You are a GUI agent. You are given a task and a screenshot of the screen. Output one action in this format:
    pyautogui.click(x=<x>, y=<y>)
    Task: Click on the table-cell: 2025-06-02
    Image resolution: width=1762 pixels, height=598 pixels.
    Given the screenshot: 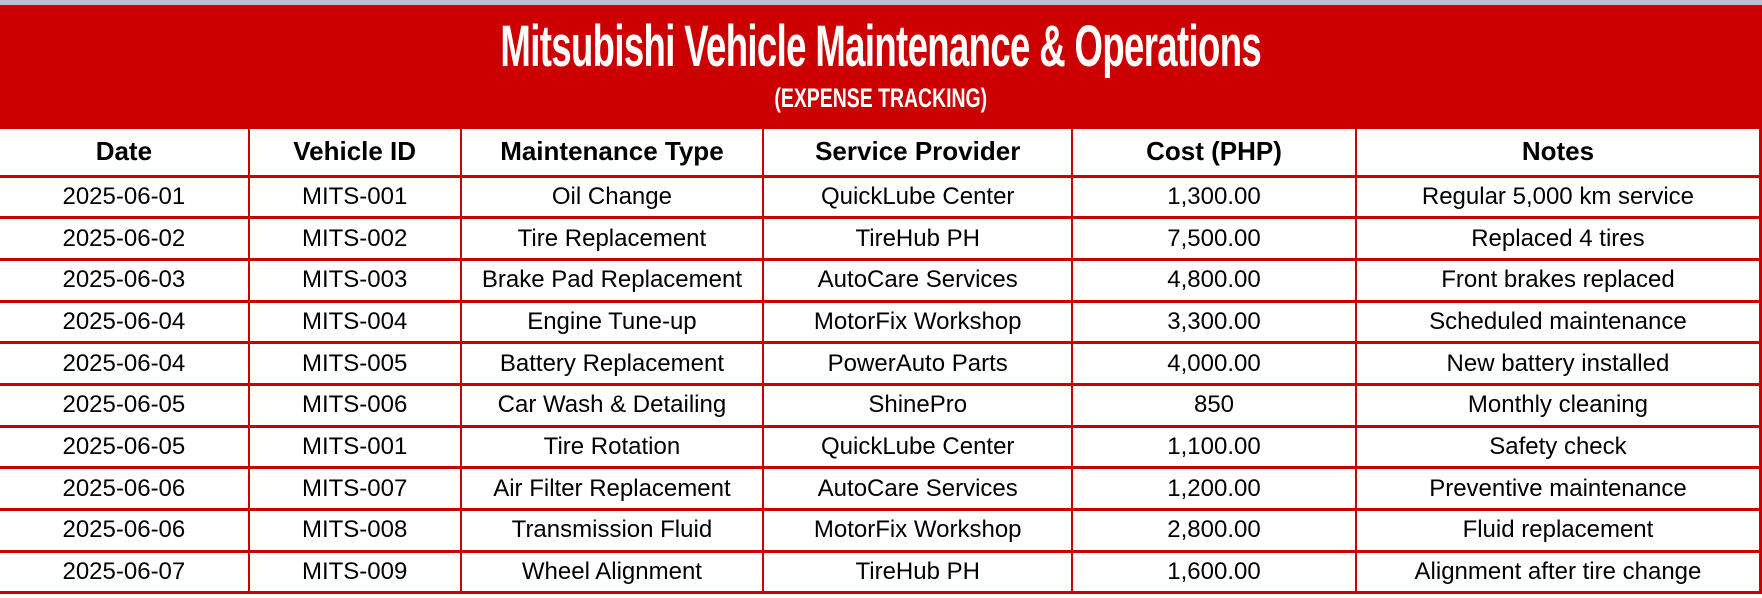 What is the action you would take?
    pyautogui.click(x=125, y=238)
    